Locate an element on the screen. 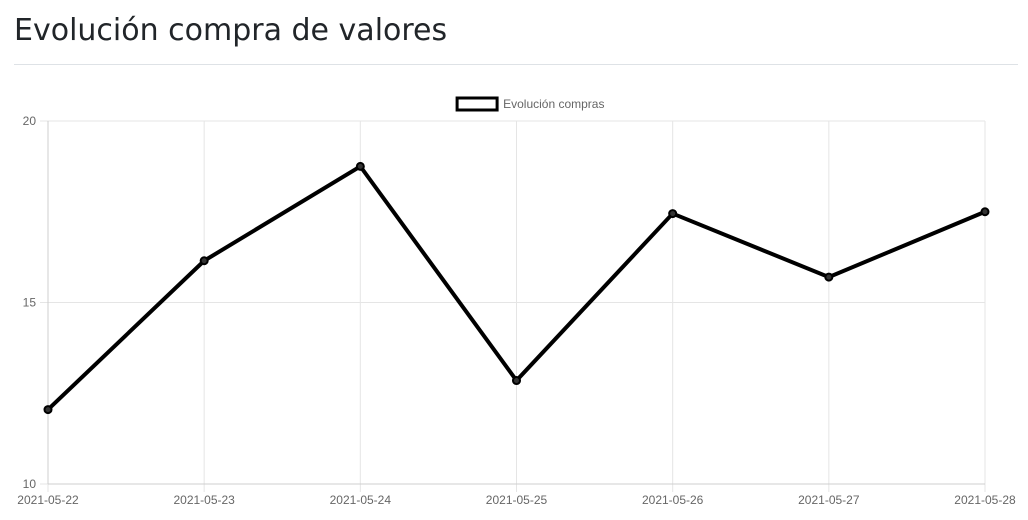 The width and height of the screenshot is (1028, 520). legend: Evolución compras is located at coordinates (529, 104).